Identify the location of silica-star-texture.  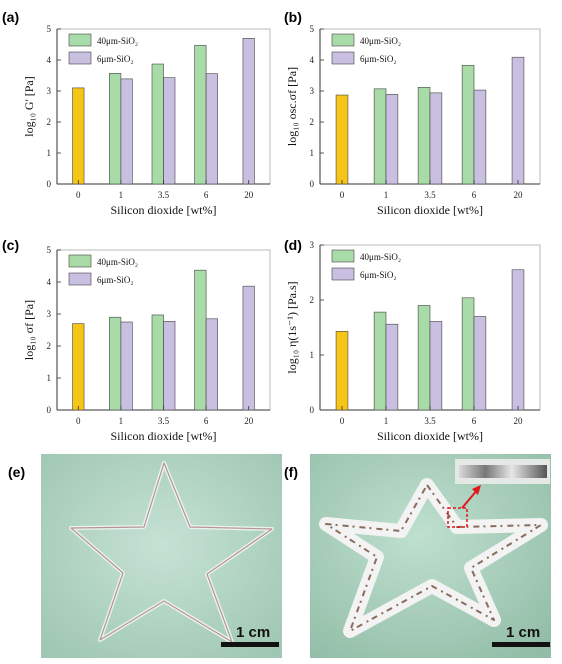
(433, 558).